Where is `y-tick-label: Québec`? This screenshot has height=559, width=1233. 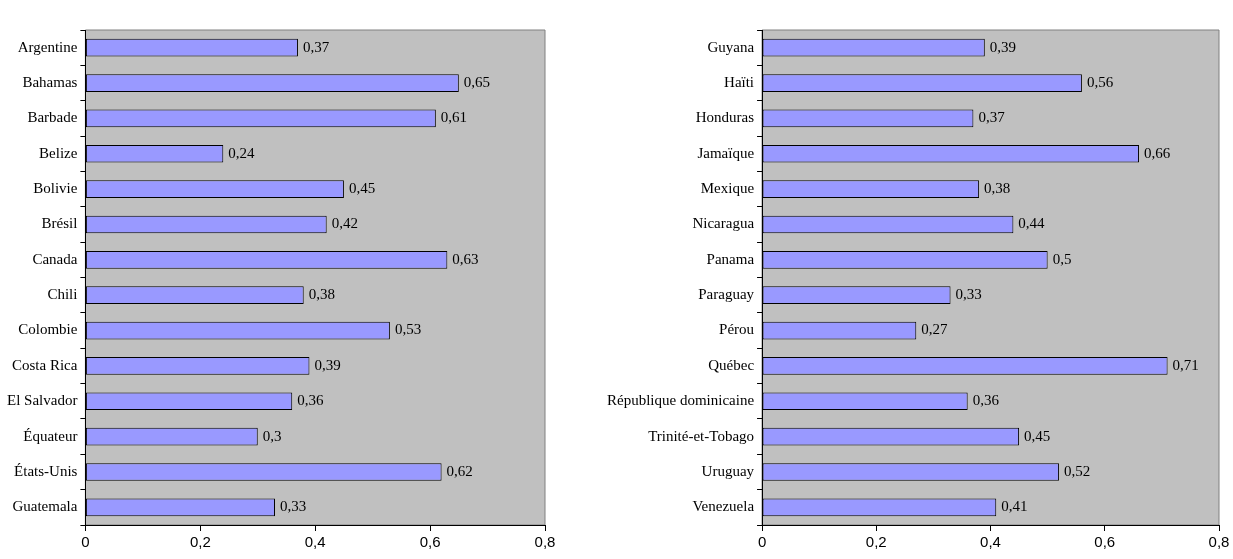
y-tick-label: Québec is located at coordinates (731, 364).